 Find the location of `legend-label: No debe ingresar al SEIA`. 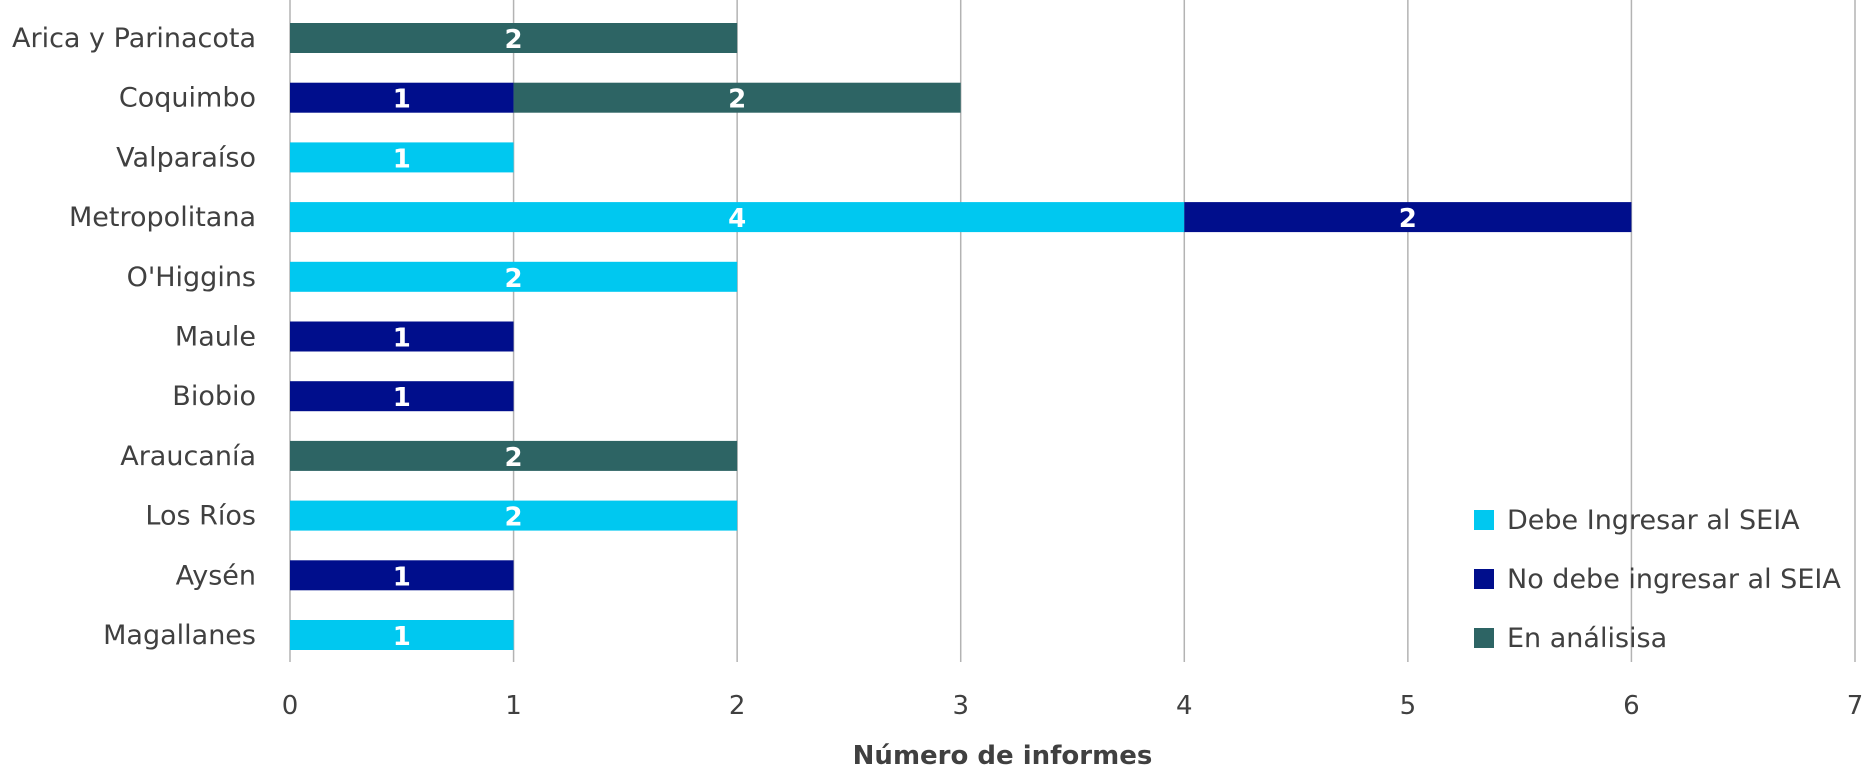

legend-label: No debe ingresar al SEIA is located at coordinates (1674, 579).